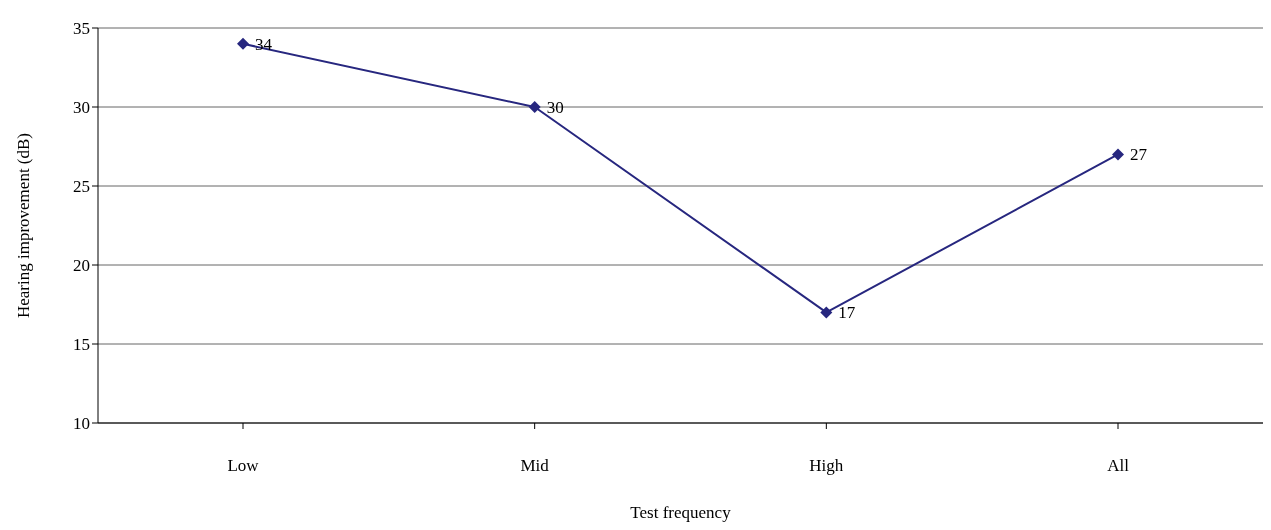  What do you see at coordinates (1139, 155) in the screenshot?
I see `data-label: 27` at bounding box center [1139, 155].